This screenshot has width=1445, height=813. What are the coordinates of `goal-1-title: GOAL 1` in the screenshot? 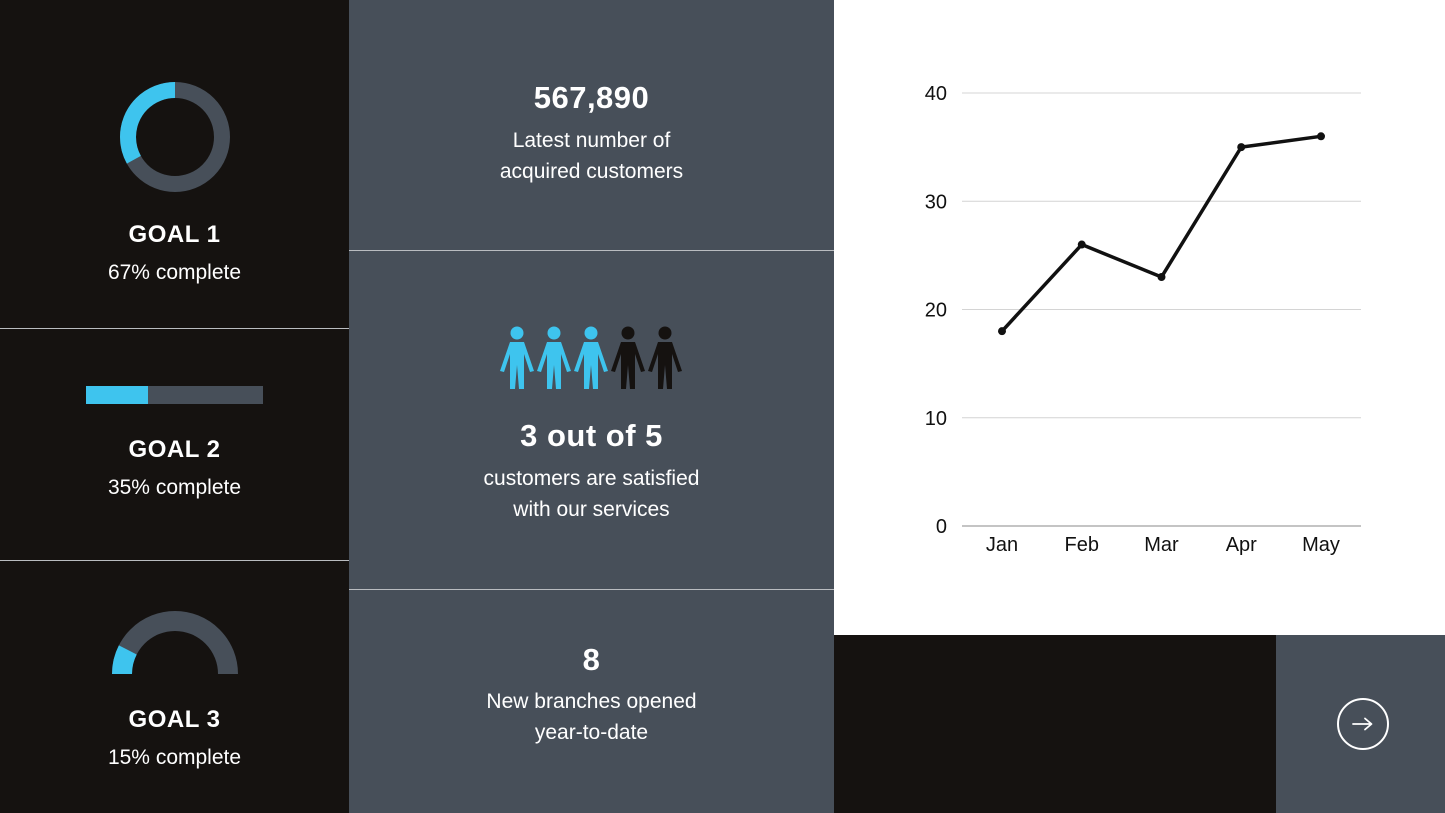 It's located at (174, 234).